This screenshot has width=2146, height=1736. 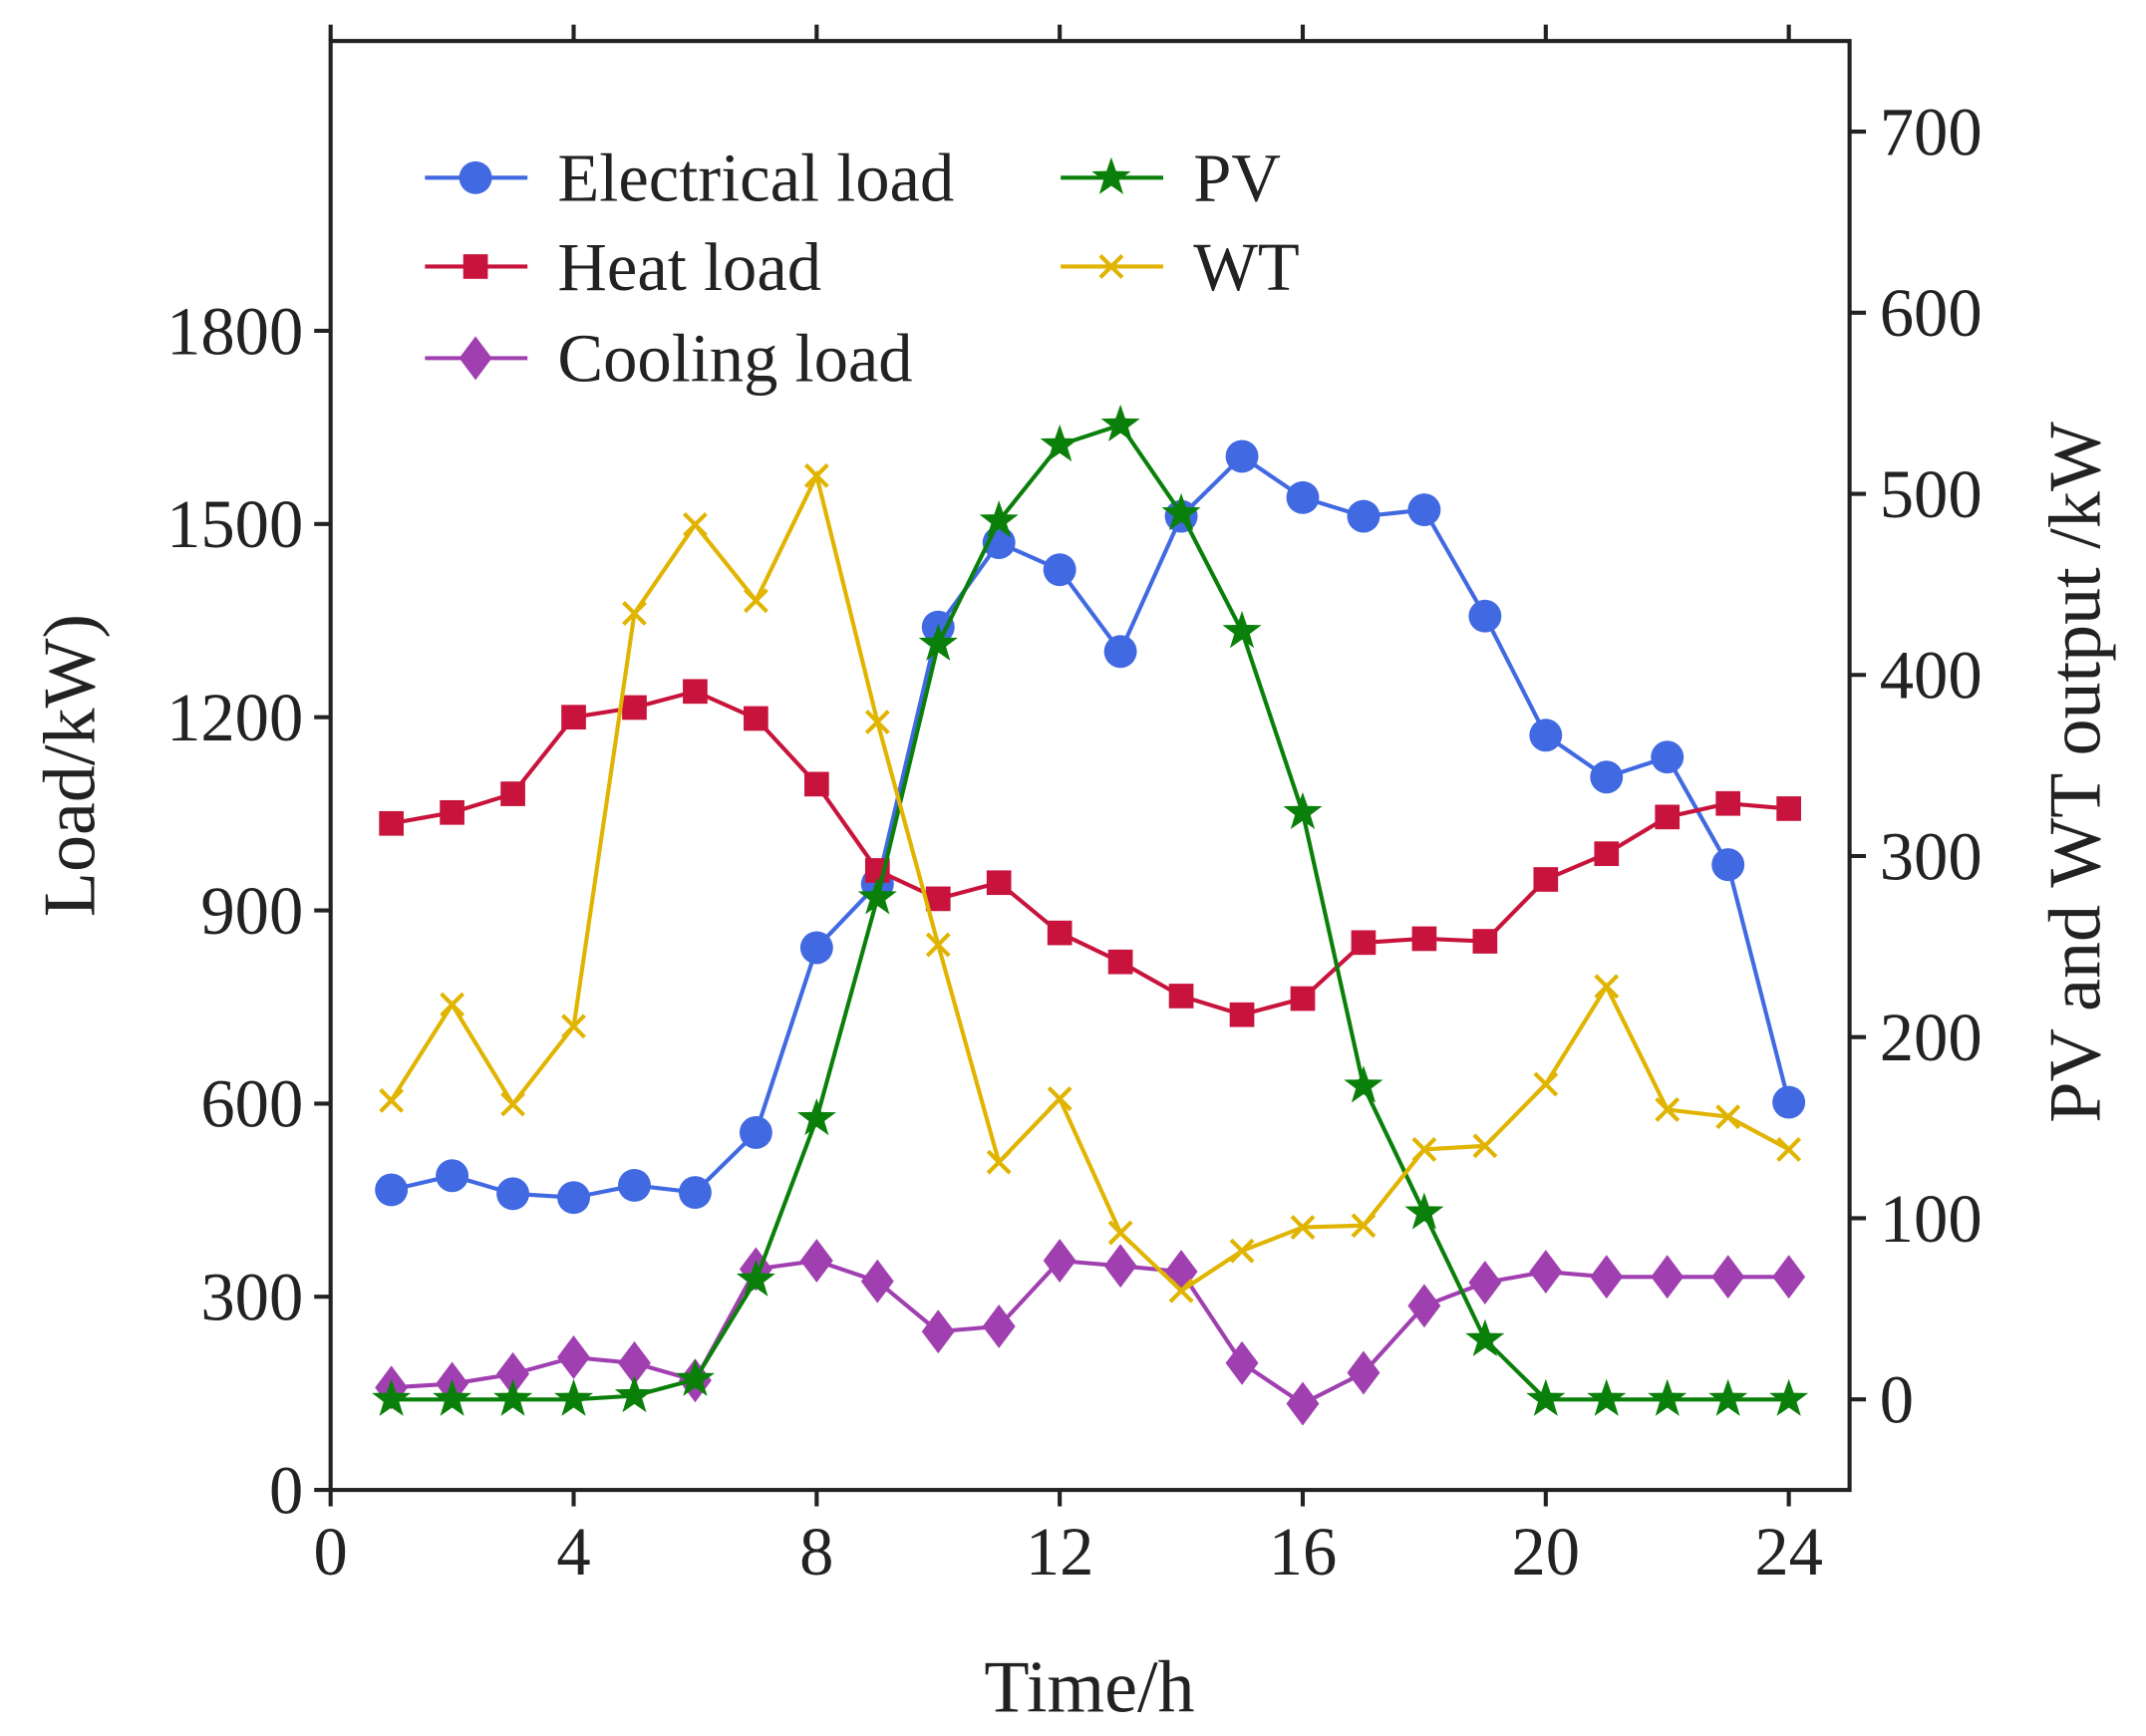 What do you see at coordinates (1932, 1219) in the screenshot?
I see `y-right-tick-label: 100` at bounding box center [1932, 1219].